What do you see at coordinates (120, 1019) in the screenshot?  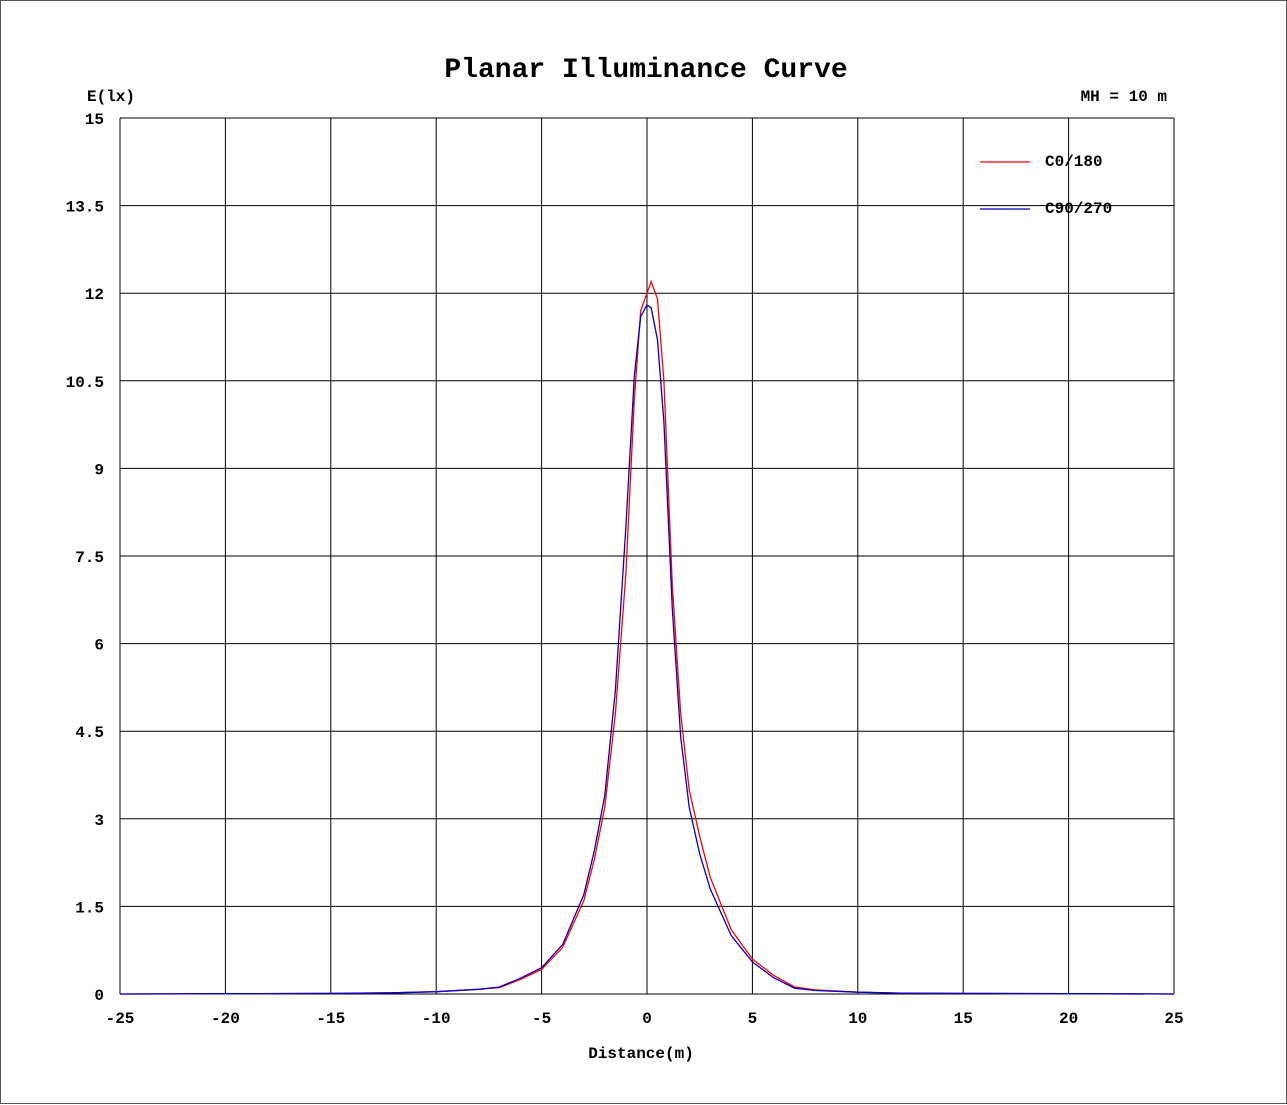 I see `x-tick-label: -25` at bounding box center [120, 1019].